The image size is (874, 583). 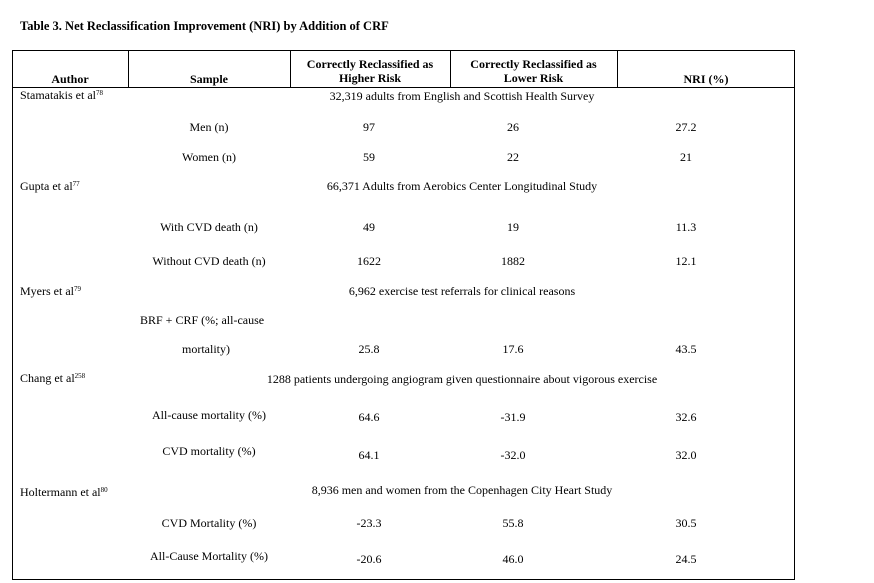 What do you see at coordinates (206, 349) in the screenshot?
I see `row-sample: mortality)` at bounding box center [206, 349].